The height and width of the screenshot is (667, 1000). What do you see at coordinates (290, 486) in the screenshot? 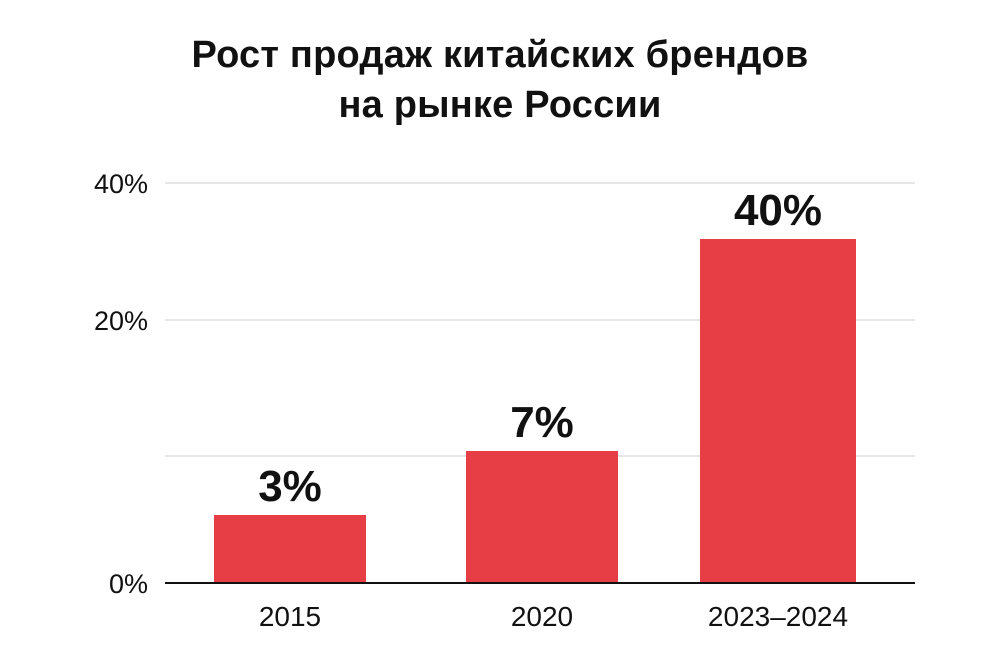
I see `data-label: 3%` at bounding box center [290, 486].